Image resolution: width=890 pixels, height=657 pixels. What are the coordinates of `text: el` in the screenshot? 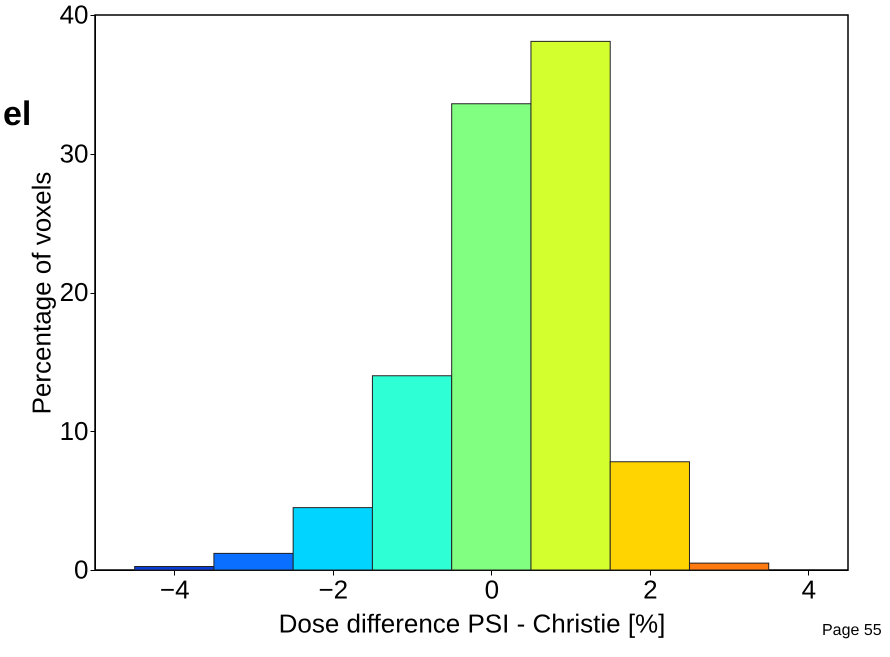 It's located at (17, 114).